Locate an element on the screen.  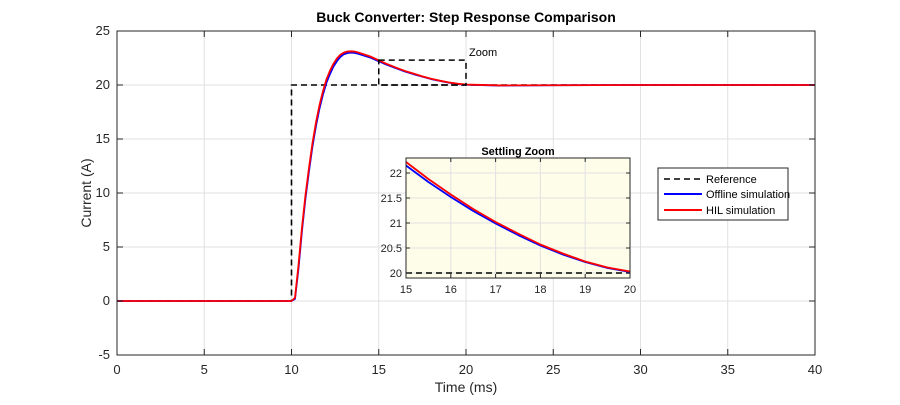
zoom-annotation: Zoom is located at coordinates (483, 53).